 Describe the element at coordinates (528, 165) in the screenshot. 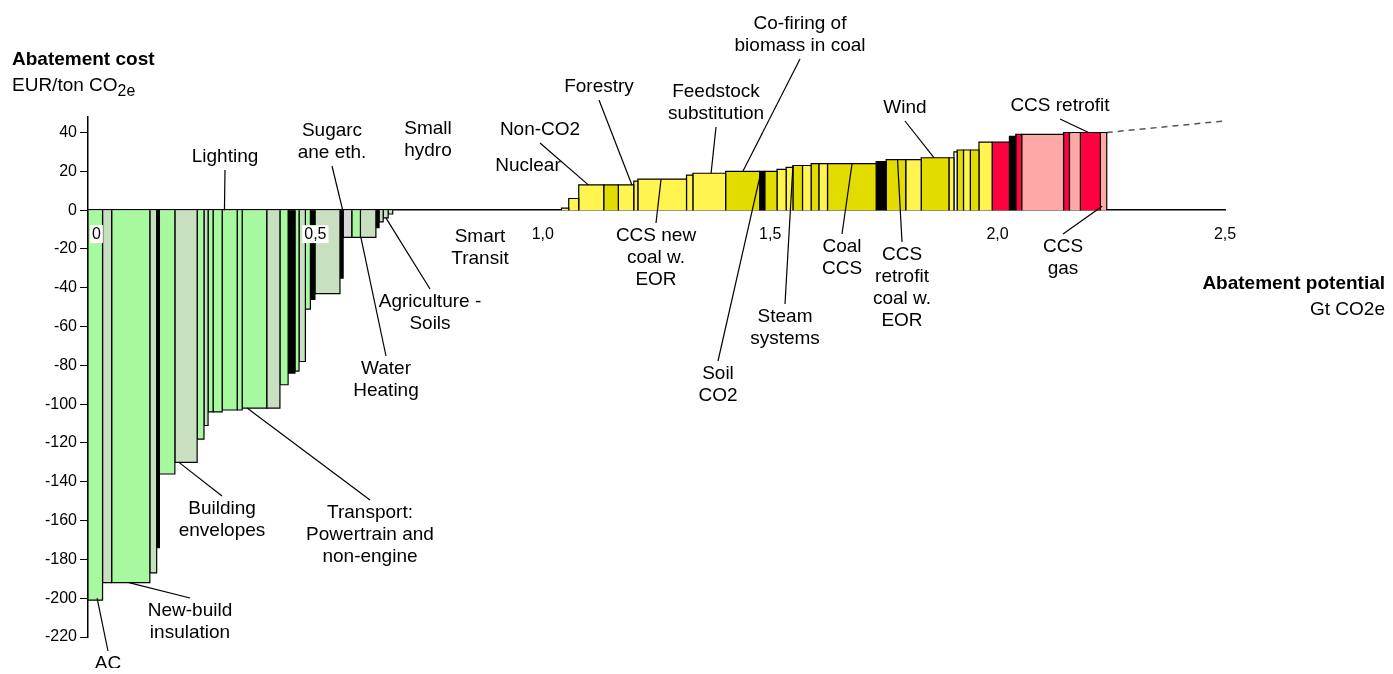

I see `annotation: Nuclear` at that location.